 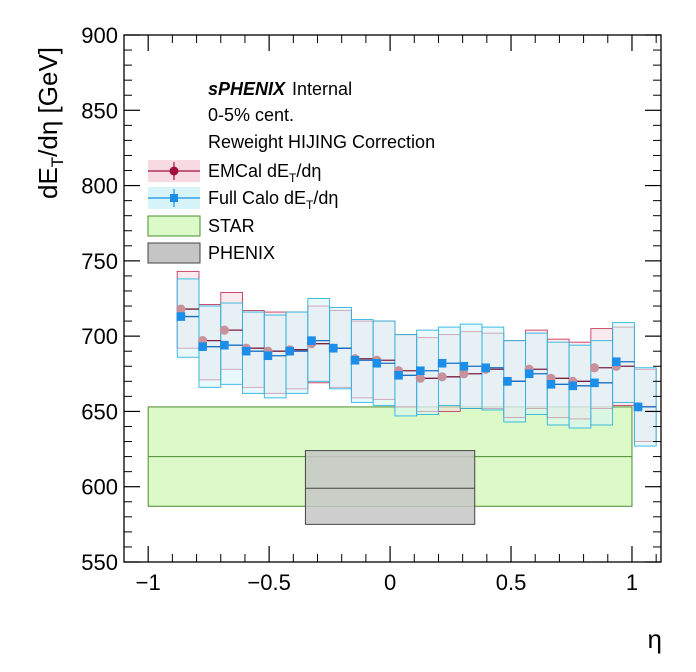 What do you see at coordinates (148, 582) in the screenshot?
I see `x-tick-label: −1` at bounding box center [148, 582].